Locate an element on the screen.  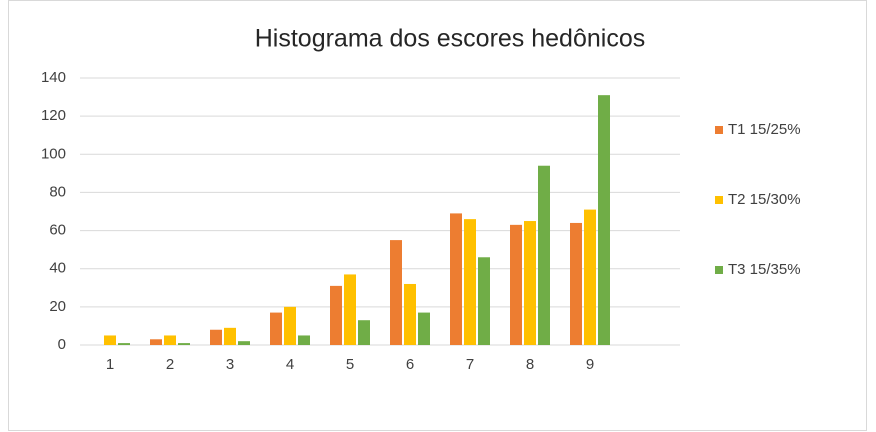
y-tick-label: 0 is located at coordinates (62, 344).